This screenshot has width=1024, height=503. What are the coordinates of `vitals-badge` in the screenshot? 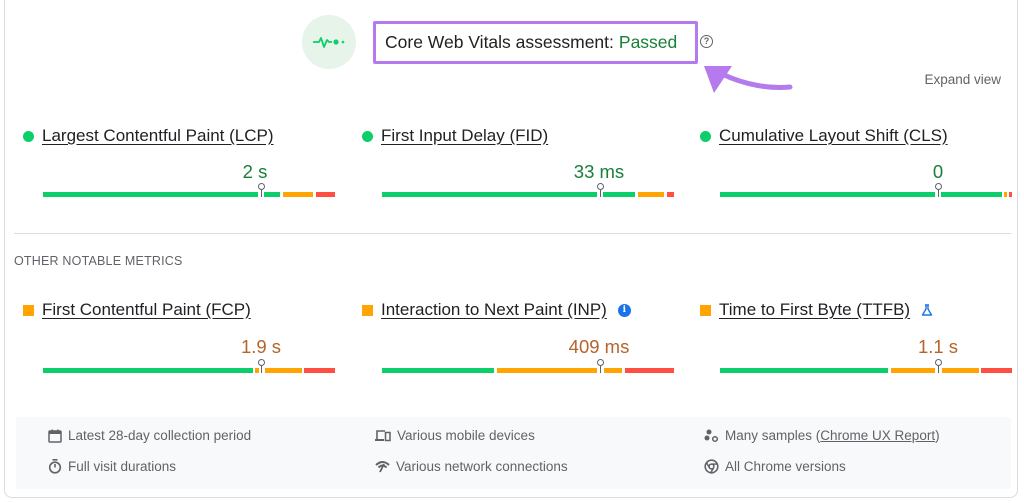 It's located at (329, 42).